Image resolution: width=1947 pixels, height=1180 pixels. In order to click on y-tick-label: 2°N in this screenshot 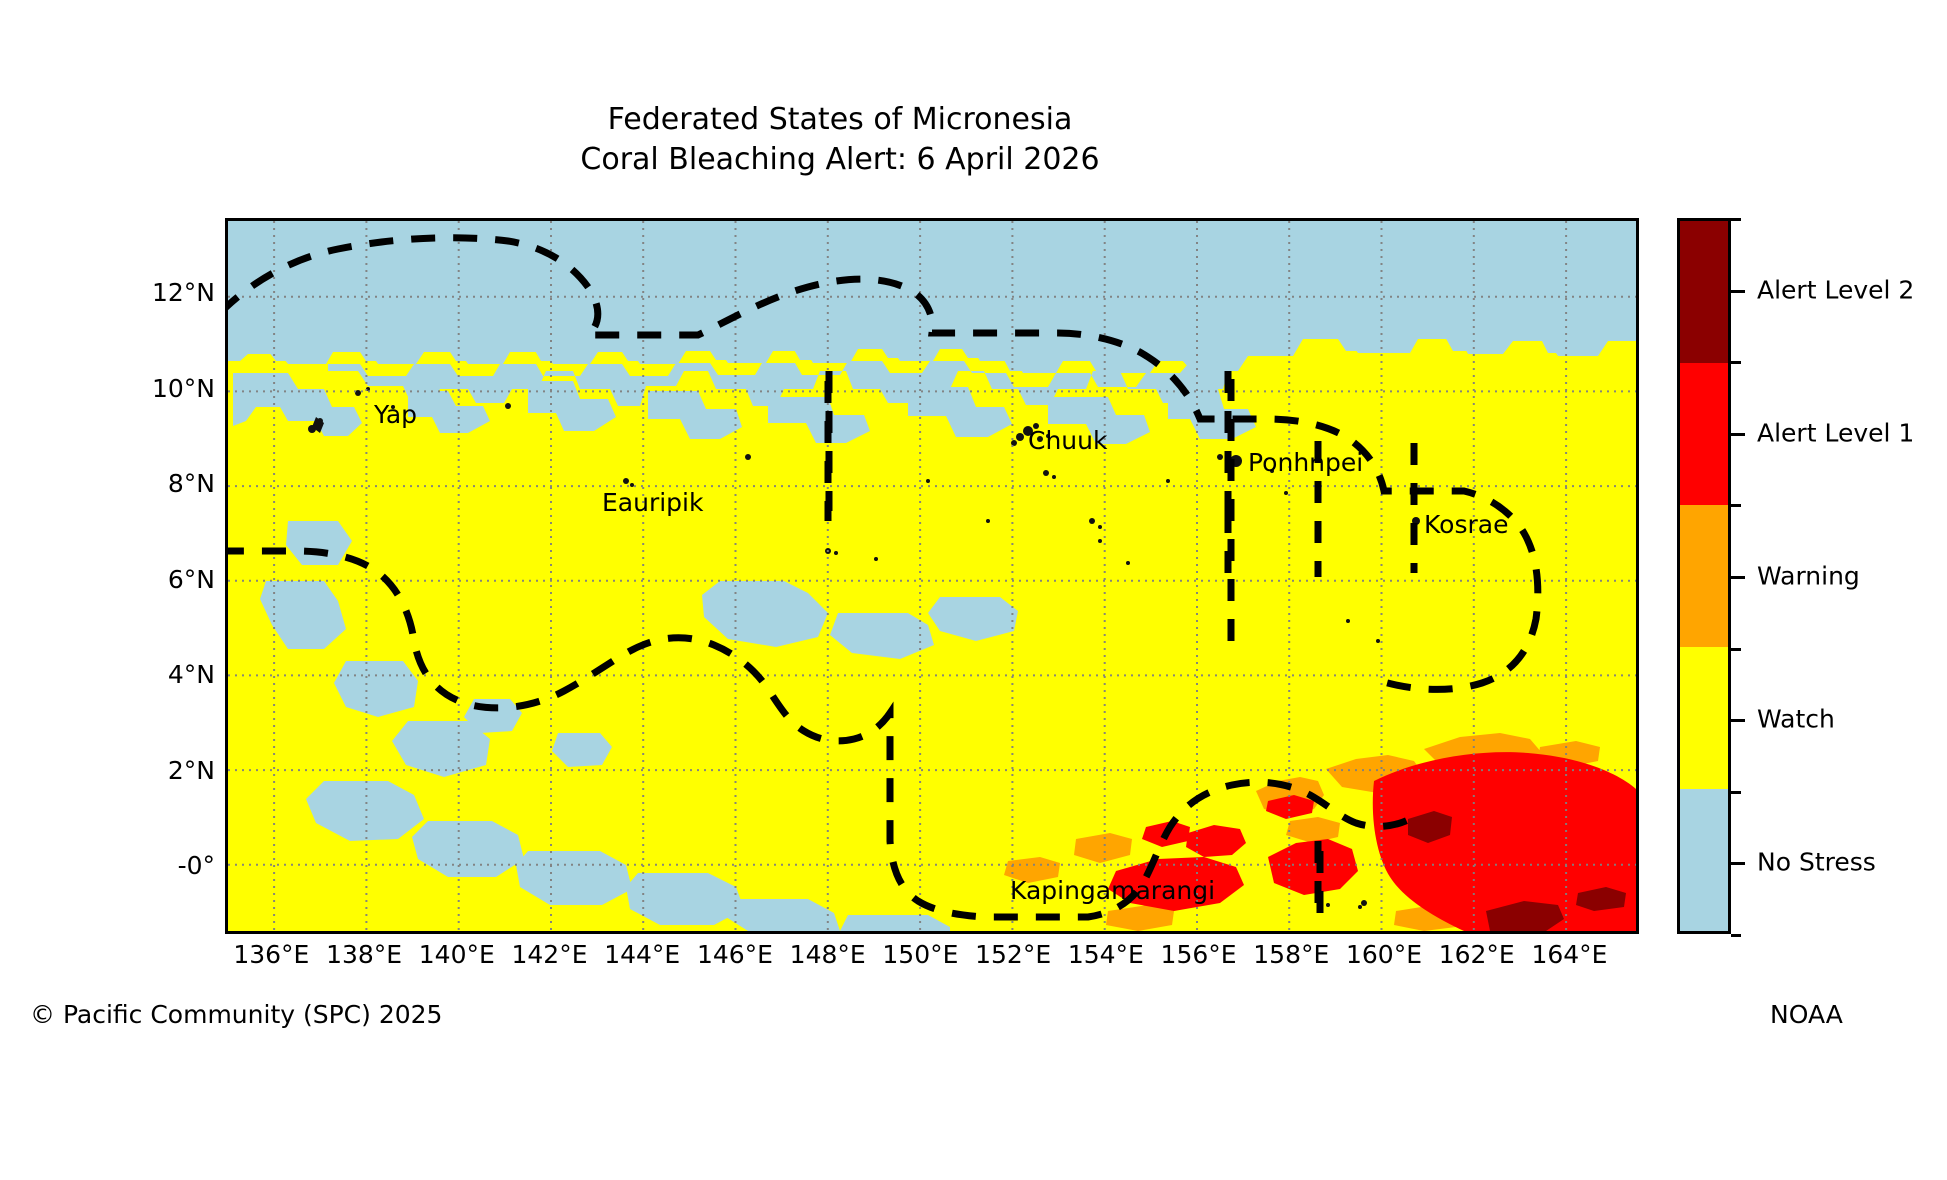, I will do `click(191, 770)`.